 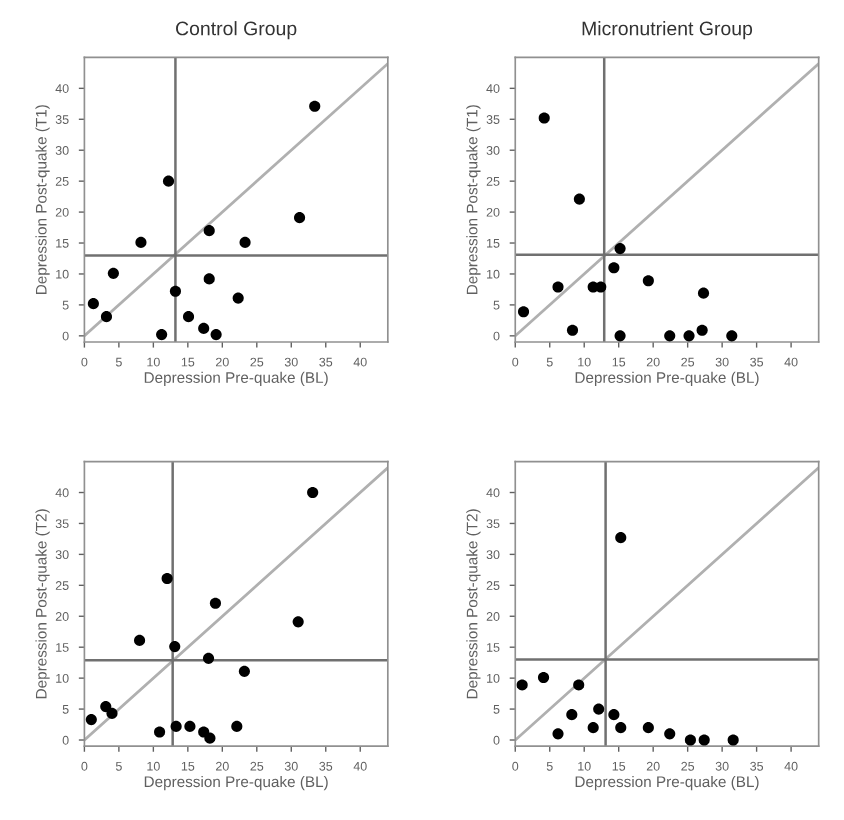 I want to click on chart-title: Micronutrient Group, so click(x=667, y=30).